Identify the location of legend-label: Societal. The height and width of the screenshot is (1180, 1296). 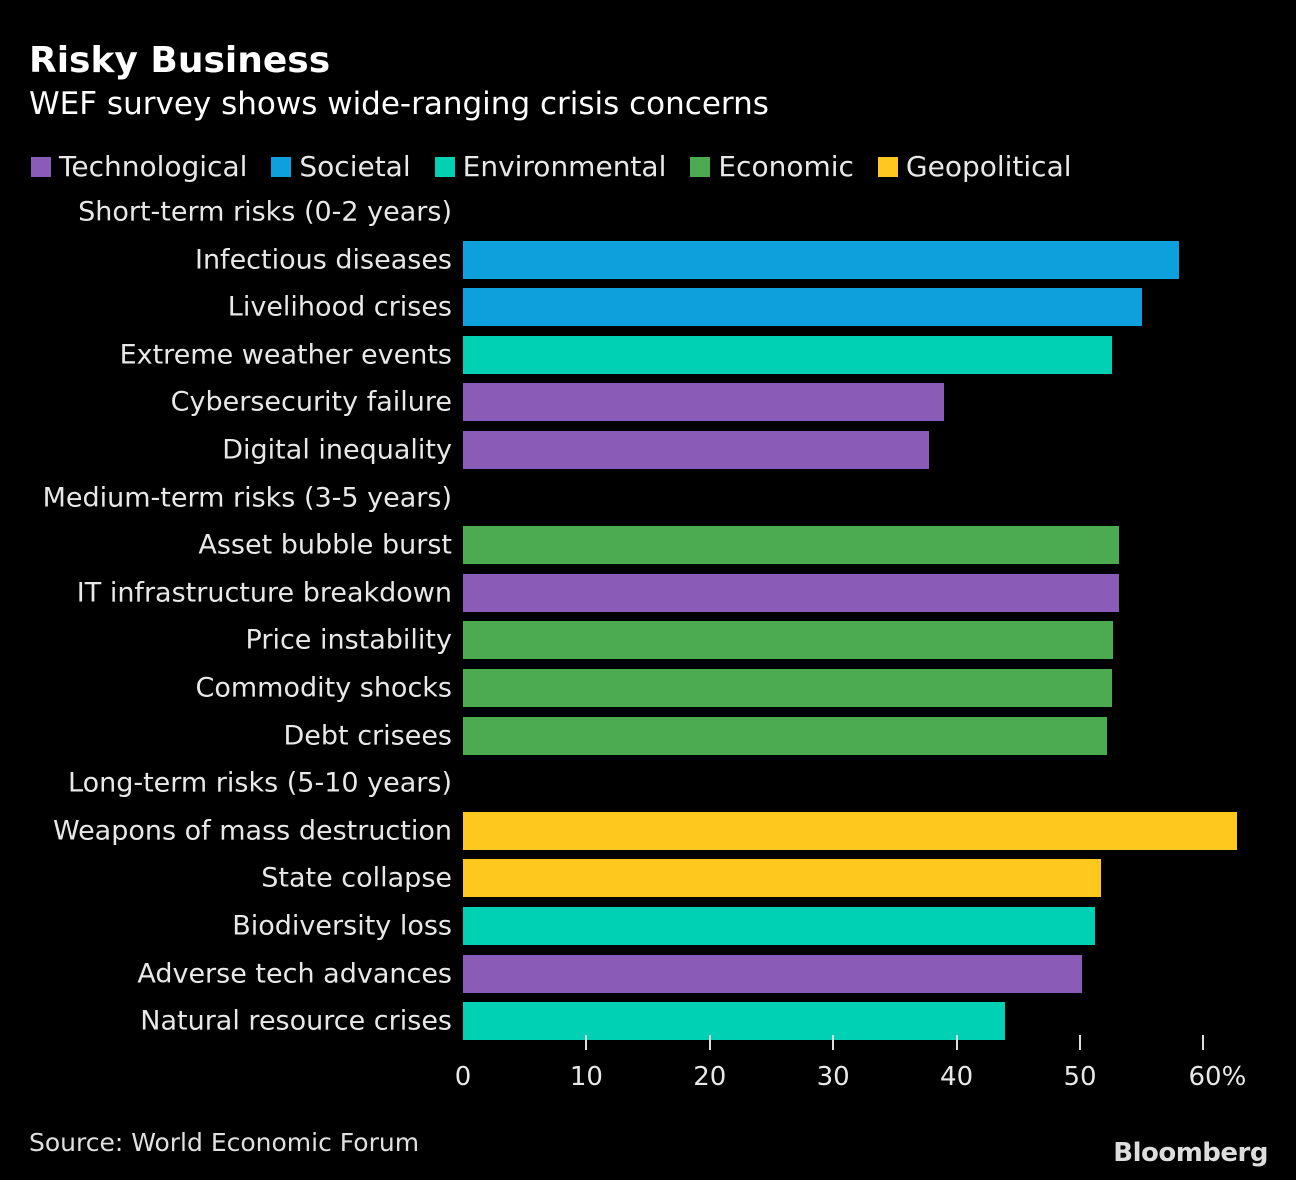
(355, 166).